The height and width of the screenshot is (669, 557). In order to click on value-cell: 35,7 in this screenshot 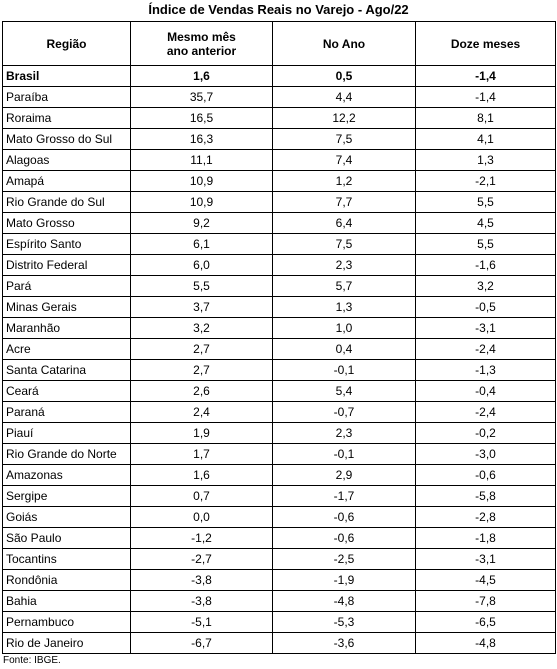, I will do `click(201, 97)`.